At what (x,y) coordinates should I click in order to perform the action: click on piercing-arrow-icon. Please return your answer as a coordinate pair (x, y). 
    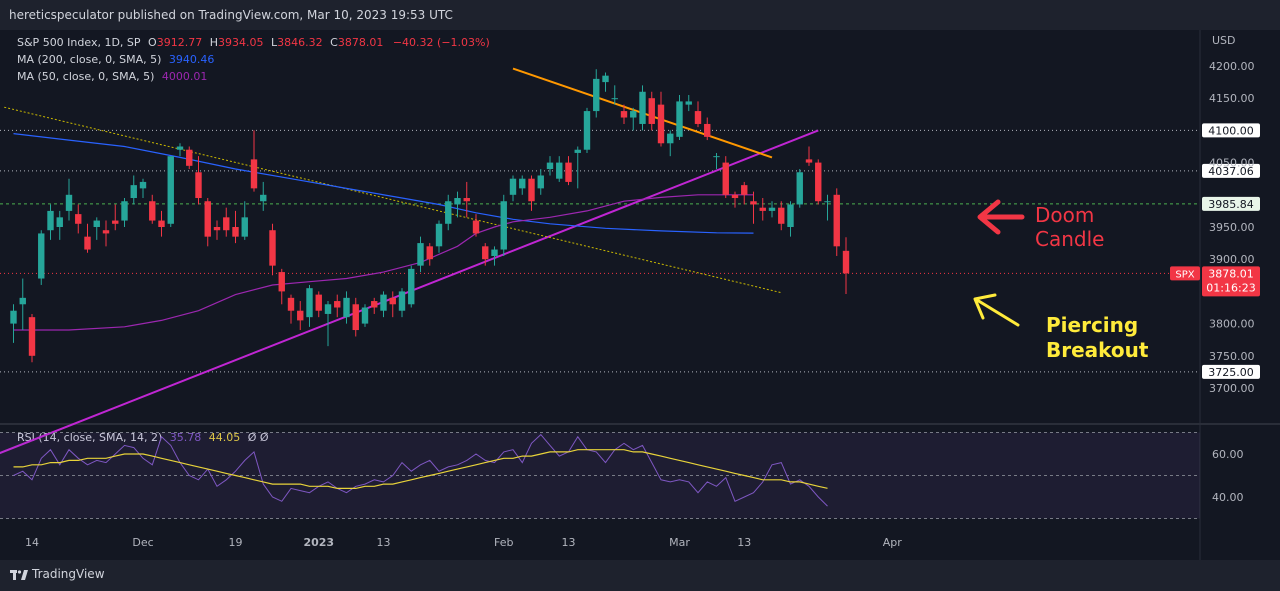
    Looking at the image, I should click on (996, 310).